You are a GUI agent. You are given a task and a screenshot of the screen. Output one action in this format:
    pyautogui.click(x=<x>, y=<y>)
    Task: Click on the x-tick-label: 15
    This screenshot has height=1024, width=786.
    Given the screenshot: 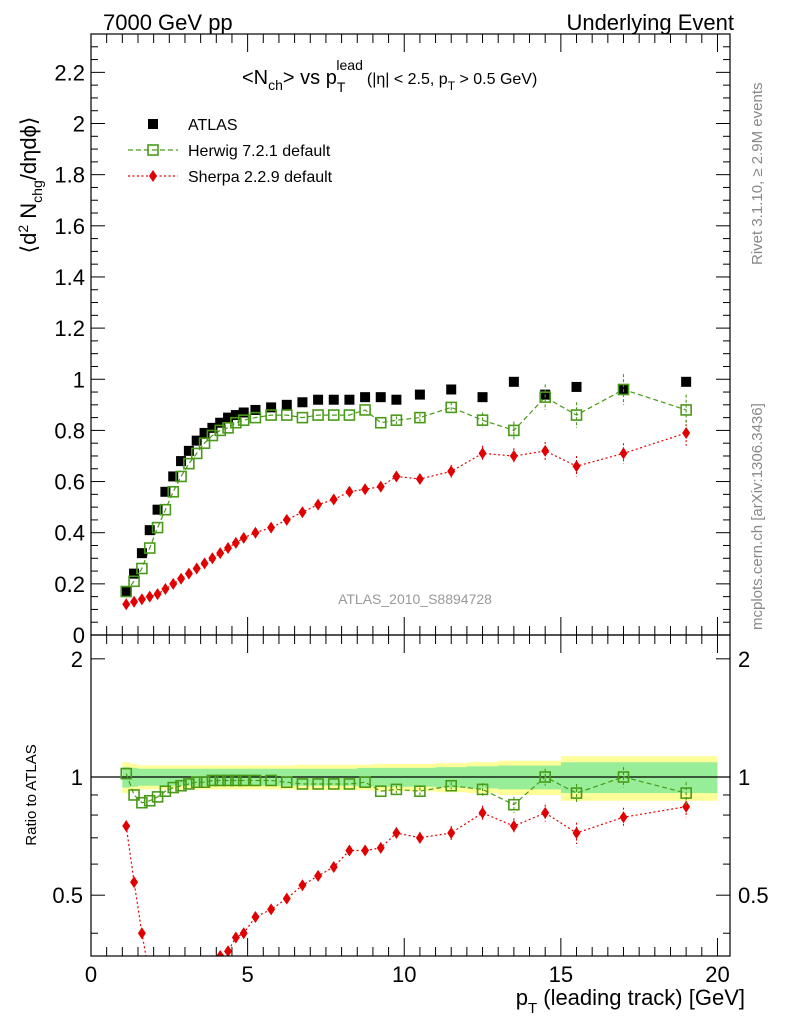 What is the action you would take?
    pyautogui.click(x=561, y=974)
    